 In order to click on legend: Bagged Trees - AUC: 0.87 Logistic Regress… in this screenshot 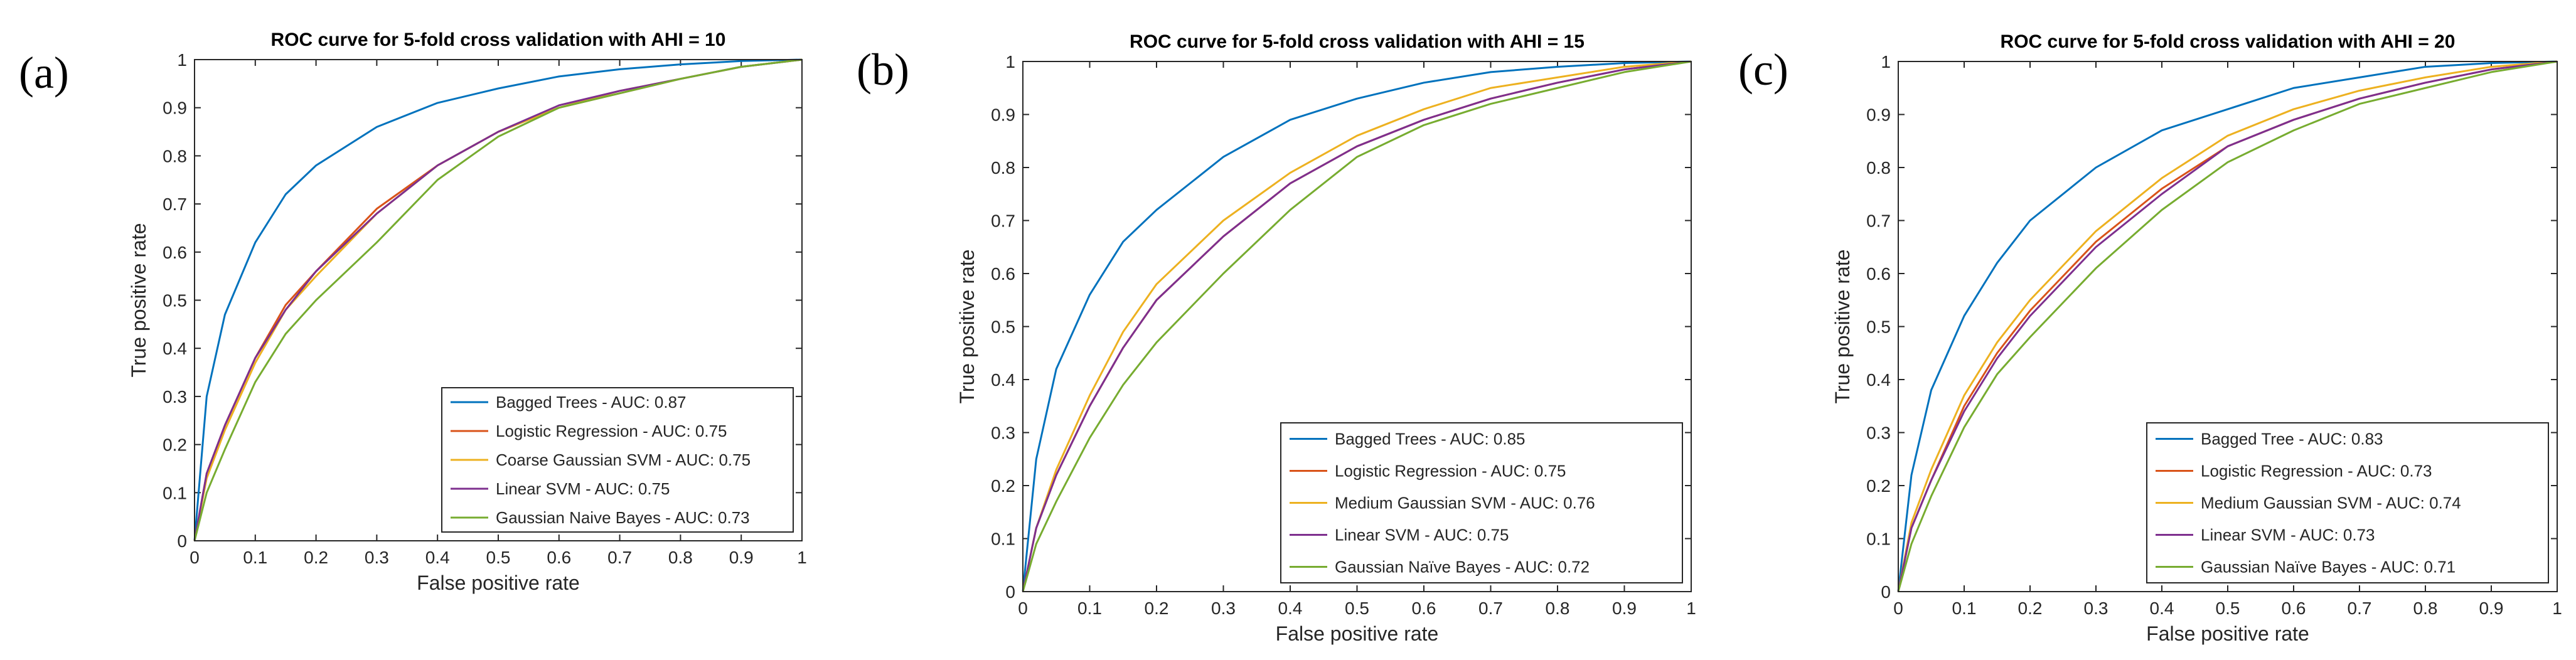, I will do `click(617, 460)`.